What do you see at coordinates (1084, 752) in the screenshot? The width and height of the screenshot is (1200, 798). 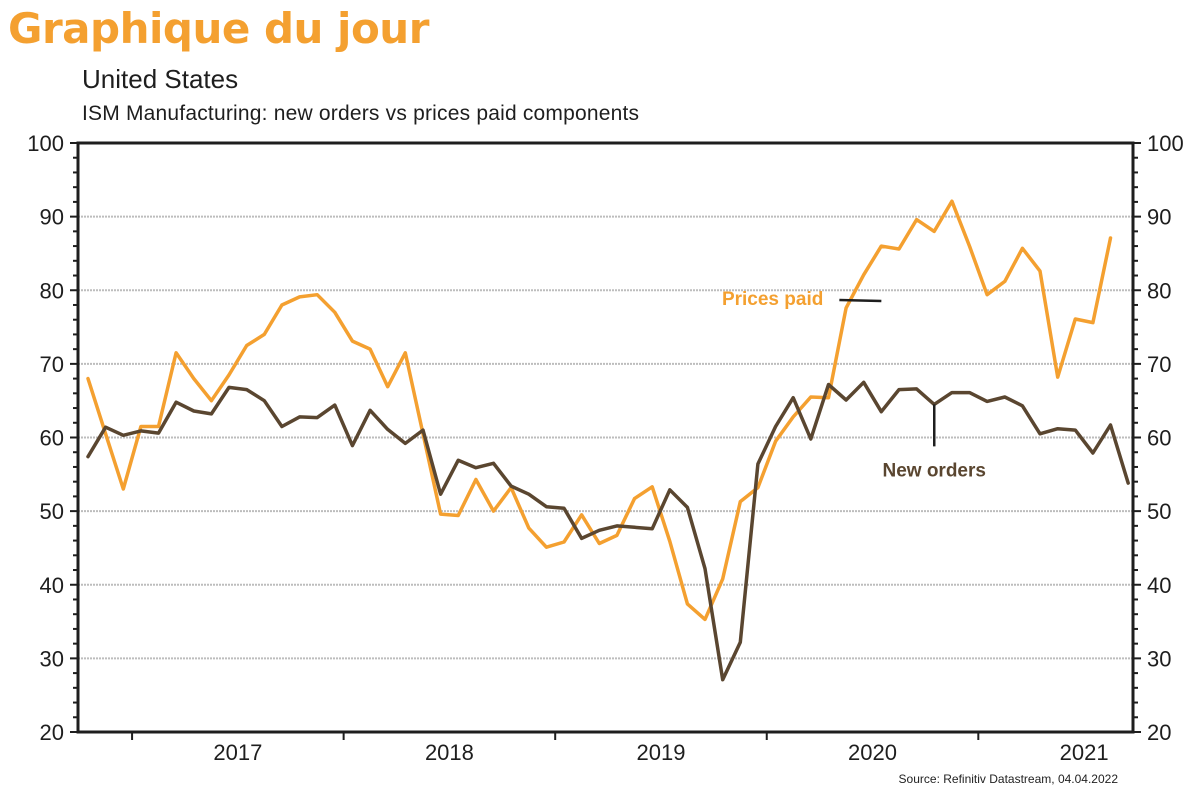 I see `x-tick-label: 2021` at bounding box center [1084, 752].